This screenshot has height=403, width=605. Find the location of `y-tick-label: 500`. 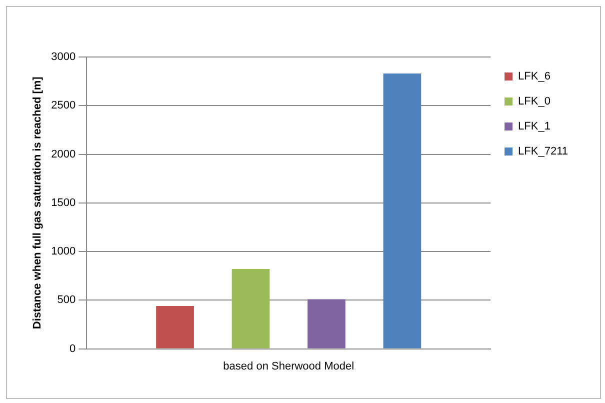

y-tick-label: 500 is located at coordinates (66, 300).